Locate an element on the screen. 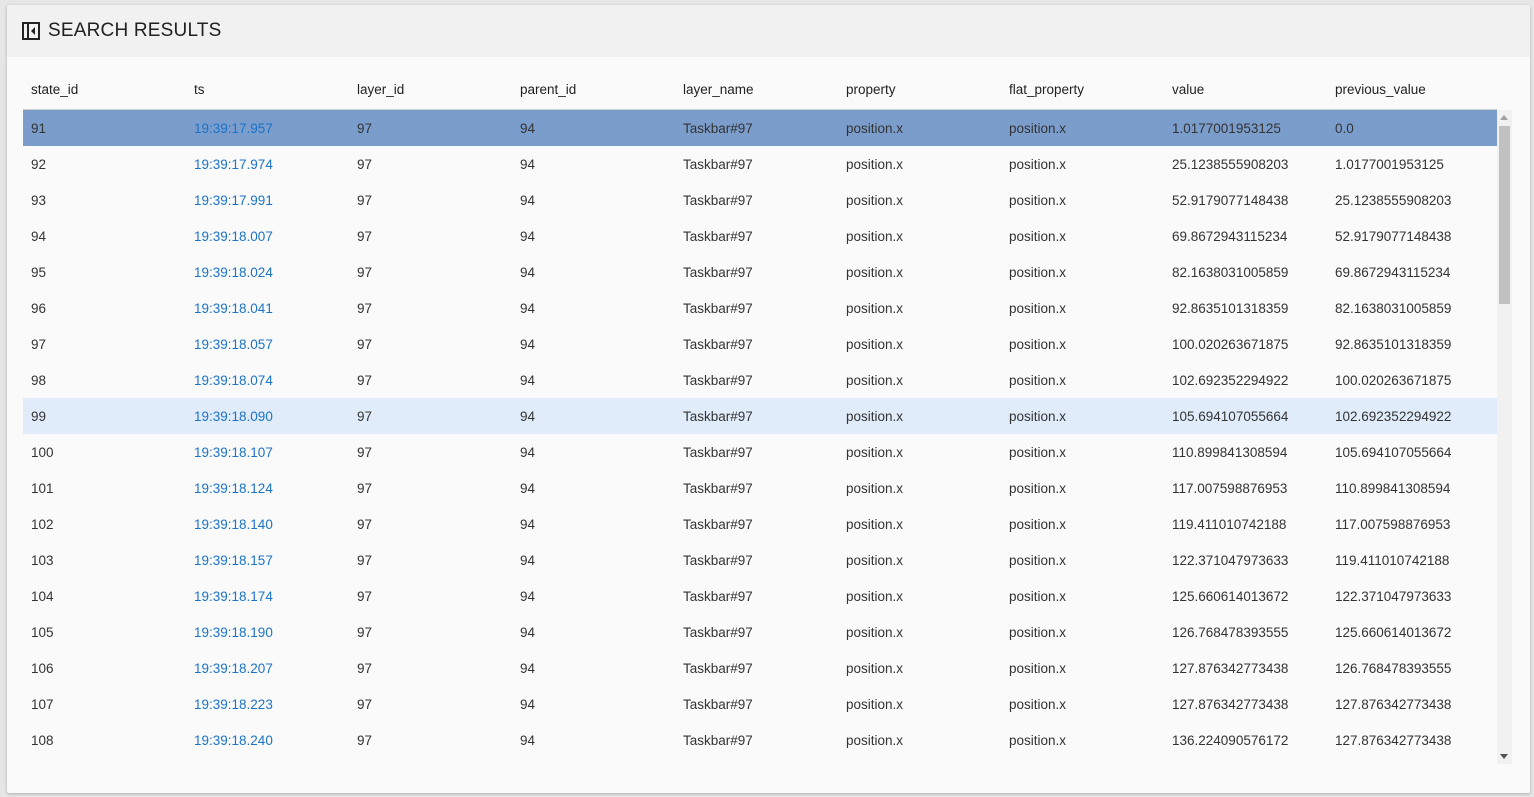 The width and height of the screenshot is (1534, 797). cell-value: 119.411010742188 is located at coordinates (1229, 524).